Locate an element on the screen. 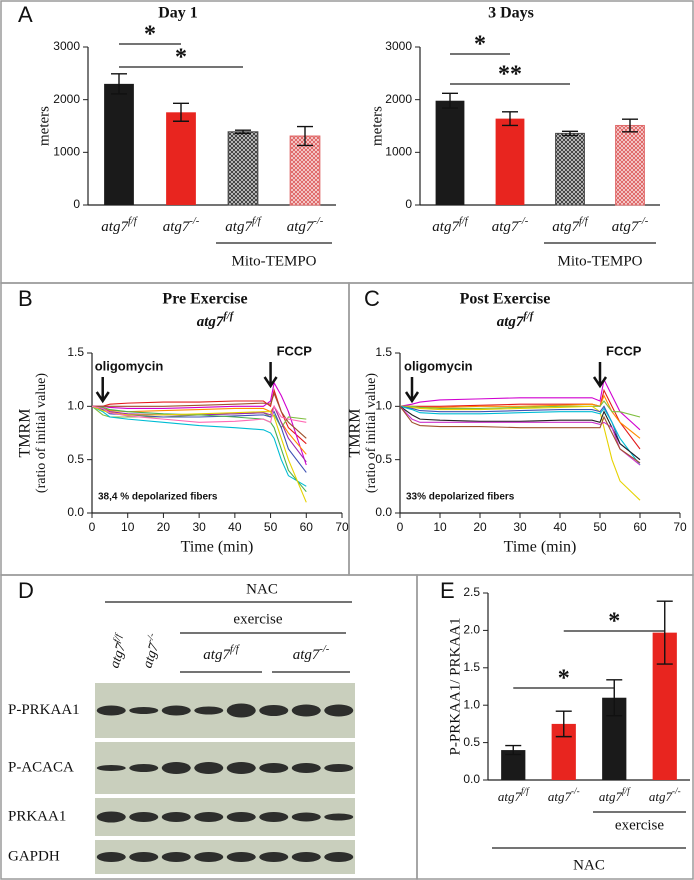  y-tick-label: 0 is located at coordinates (76, 204).